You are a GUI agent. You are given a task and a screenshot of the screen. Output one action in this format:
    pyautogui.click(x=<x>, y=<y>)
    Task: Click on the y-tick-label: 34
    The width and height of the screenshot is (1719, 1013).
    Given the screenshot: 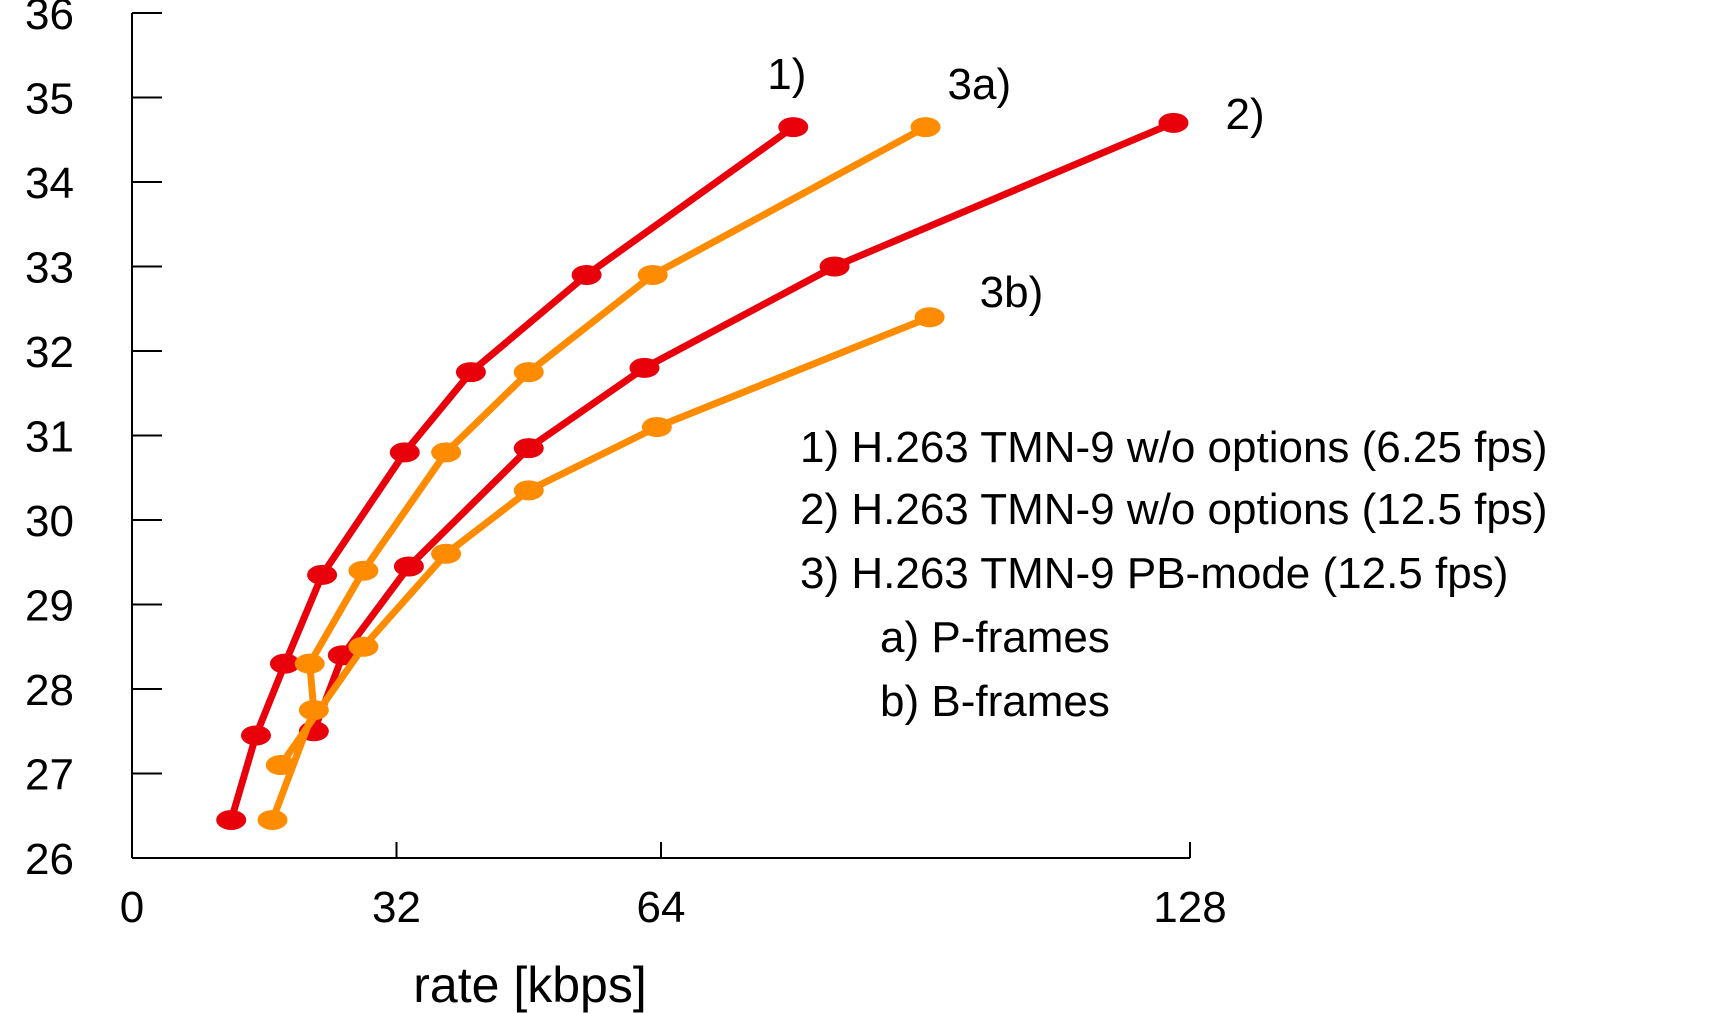 What is the action you would take?
    pyautogui.click(x=49, y=183)
    